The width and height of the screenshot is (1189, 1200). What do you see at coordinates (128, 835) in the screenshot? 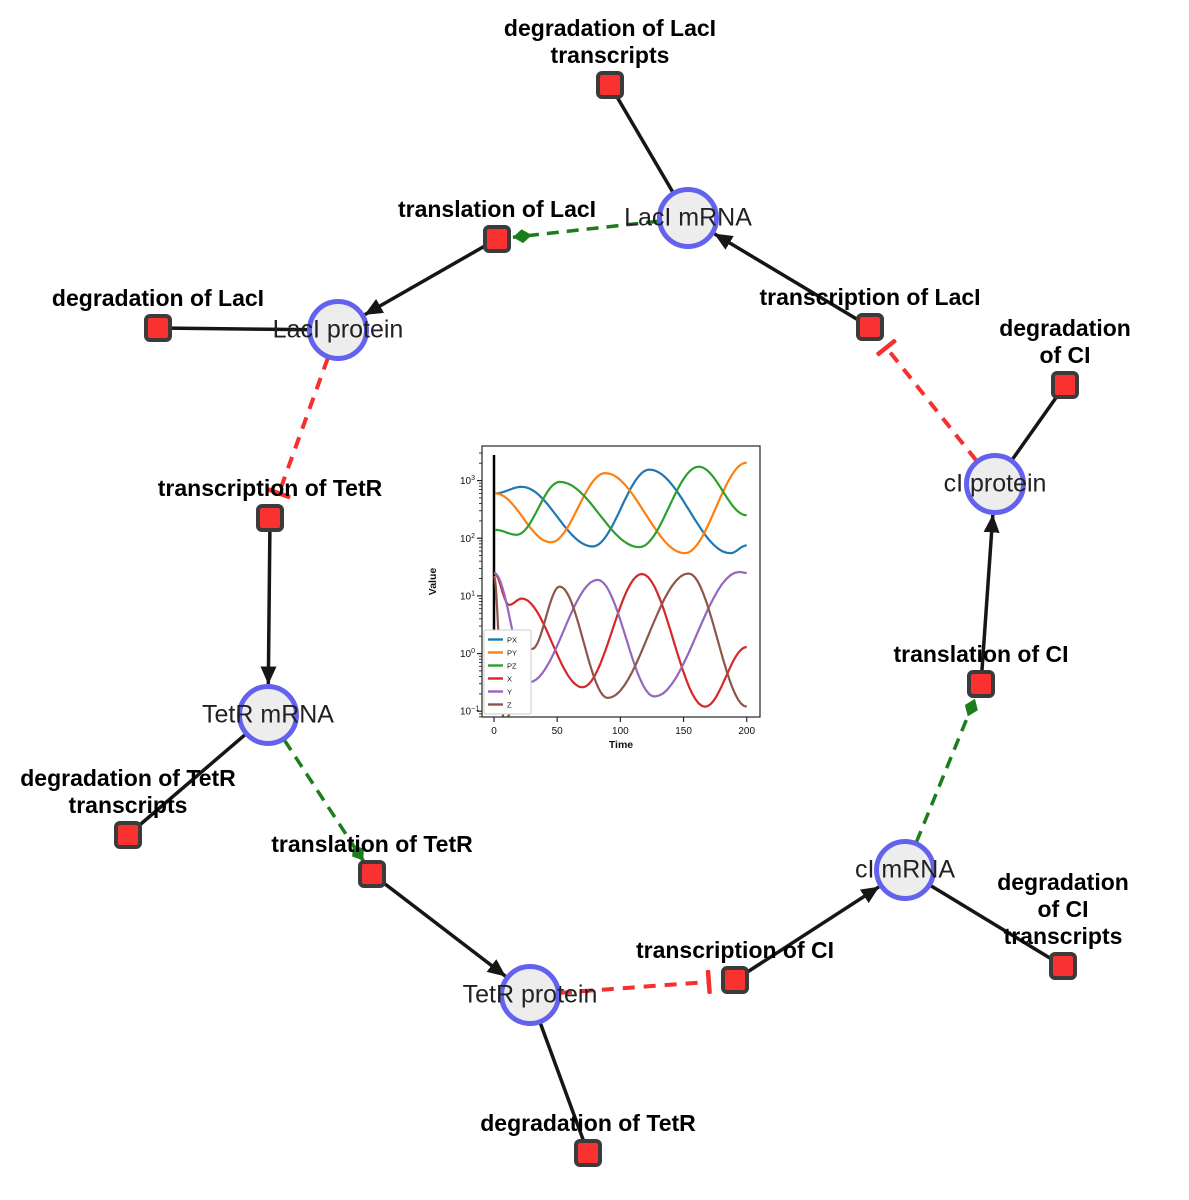
I see `reaction-node-deg-tetr-transcripts` at bounding box center [128, 835].